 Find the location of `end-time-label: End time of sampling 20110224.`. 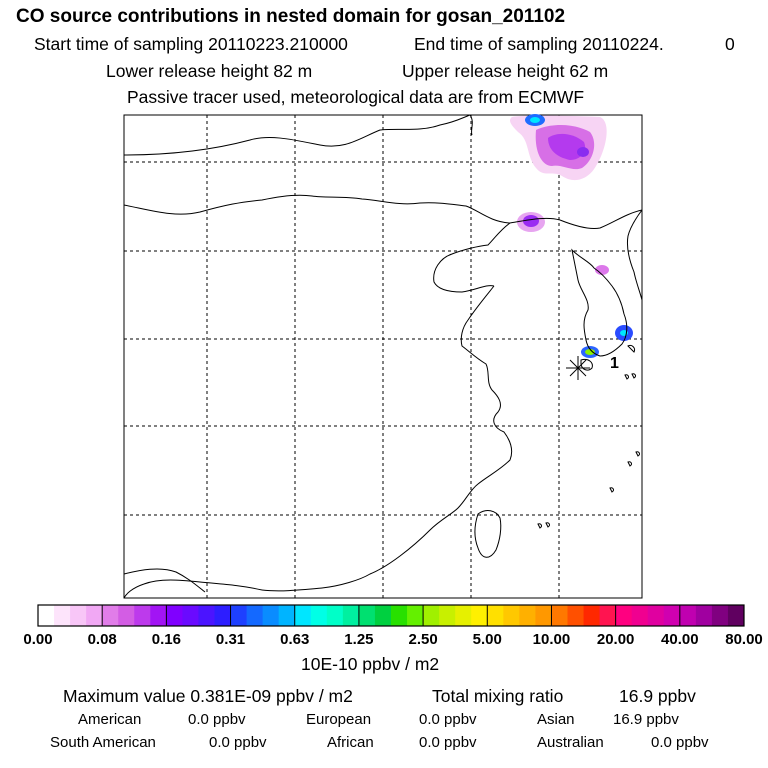

end-time-label: End time of sampling 20110224. is located at coordinates (539, 44).